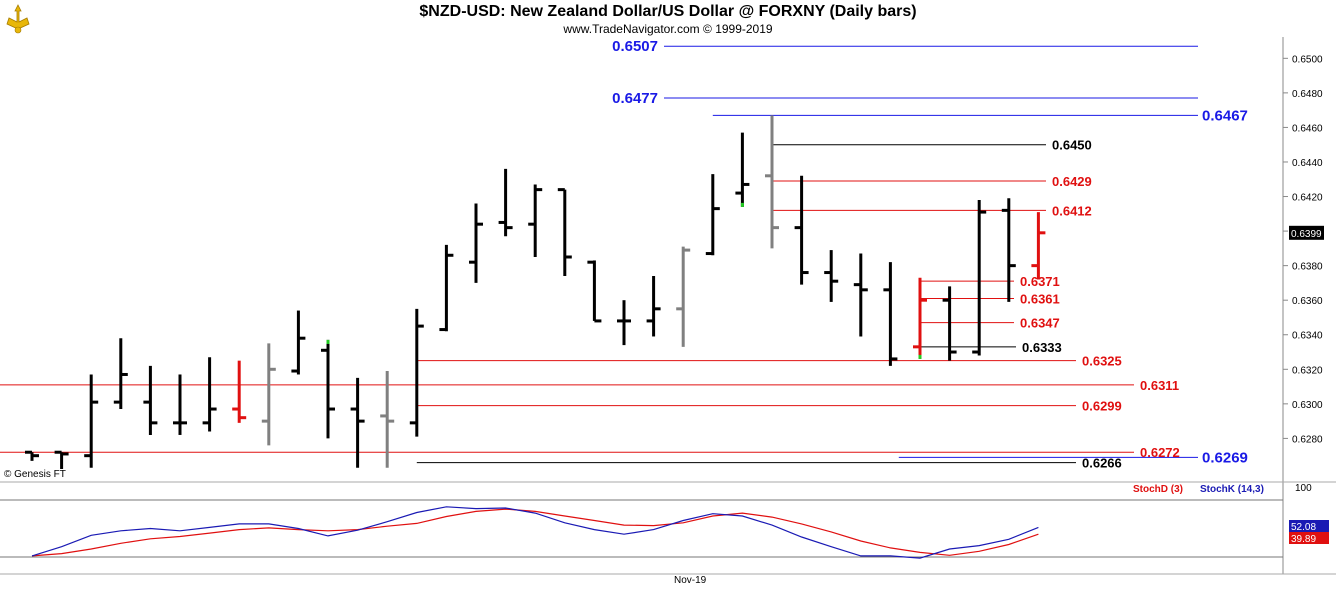  Describe the element at coordinates (1040, 323) in the screenshot. I see `level-label: 0.6347` at that location.